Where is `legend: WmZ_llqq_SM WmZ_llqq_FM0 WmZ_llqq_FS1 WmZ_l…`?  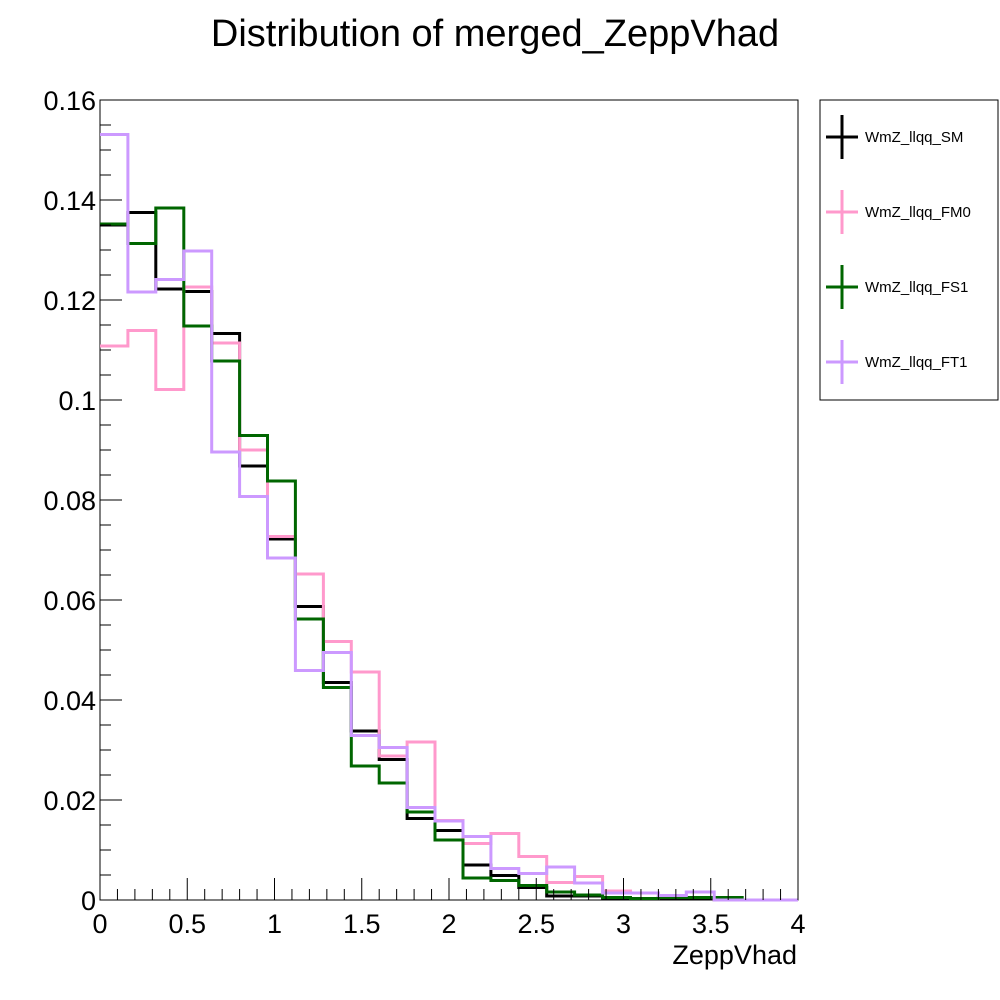
legend: WmZ_llqq_SM WmZ_llqq_FM0 WmZ_llqq_FS1 WmZ_l… is located at coordinates (909, 250).